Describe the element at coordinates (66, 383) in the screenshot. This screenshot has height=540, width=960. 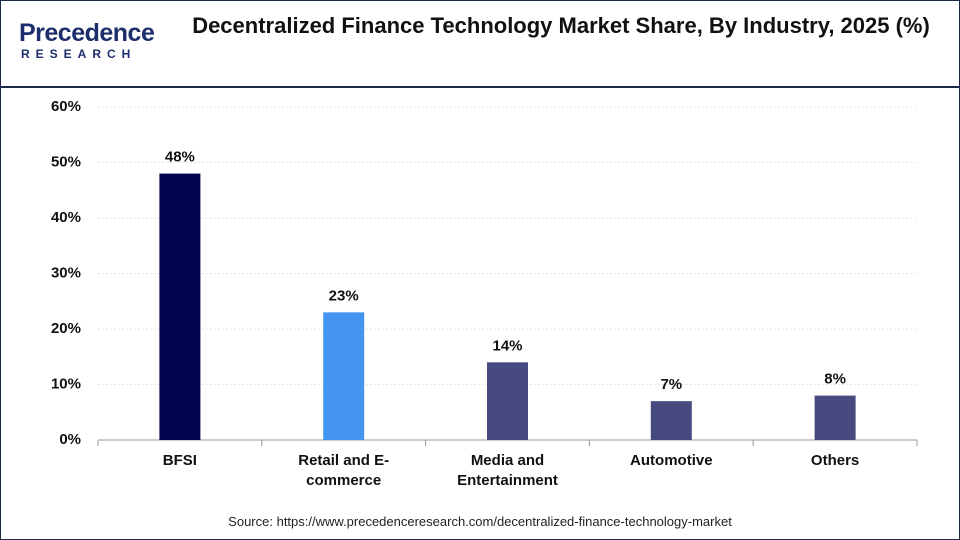
I see `y-tick-label: 10%` at that location.